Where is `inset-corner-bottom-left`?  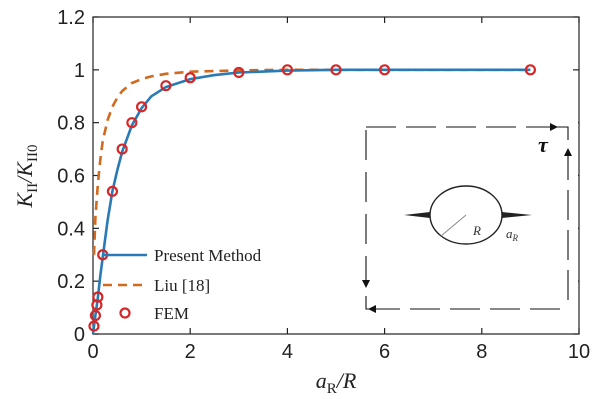 inset-corner-bottom-left is located at coordinates (367, 303).